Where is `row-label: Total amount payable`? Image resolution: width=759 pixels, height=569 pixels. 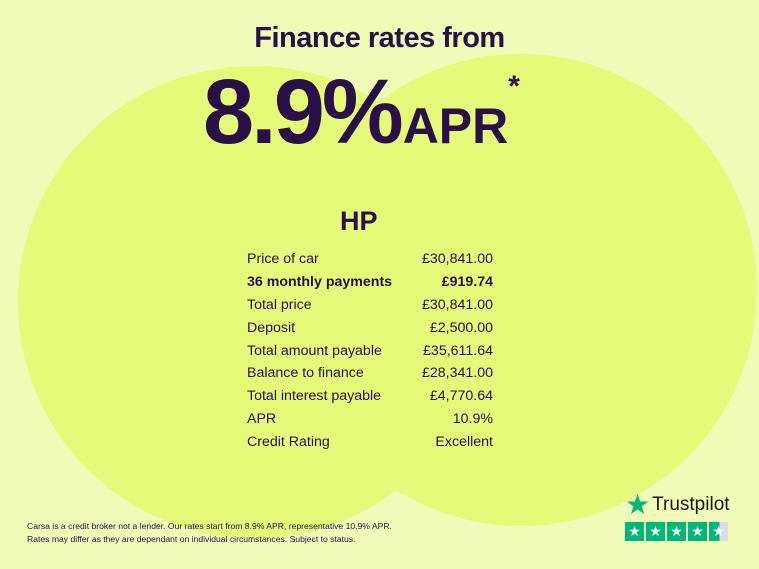 row-label: Total amount payable is located at coordinates (314, 350).